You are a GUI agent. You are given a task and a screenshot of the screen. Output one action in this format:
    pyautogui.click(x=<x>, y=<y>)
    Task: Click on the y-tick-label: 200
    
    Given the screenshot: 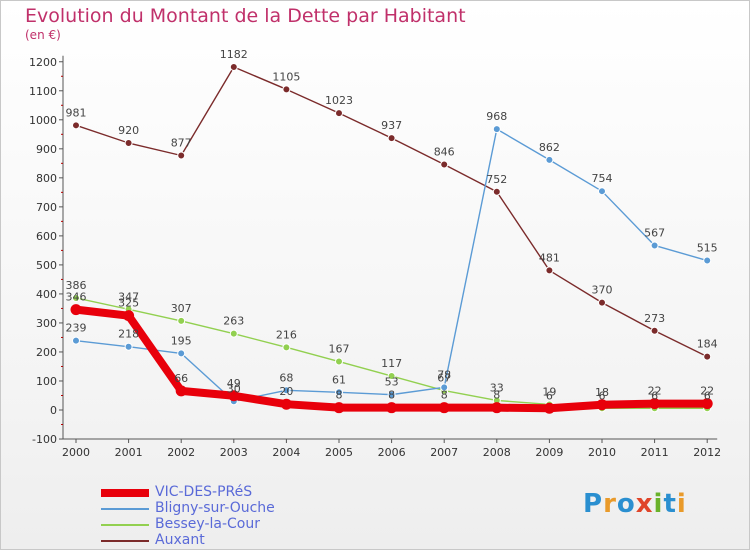 What is the action you would take?
    pyautogui.click(x=46, y=352)
    